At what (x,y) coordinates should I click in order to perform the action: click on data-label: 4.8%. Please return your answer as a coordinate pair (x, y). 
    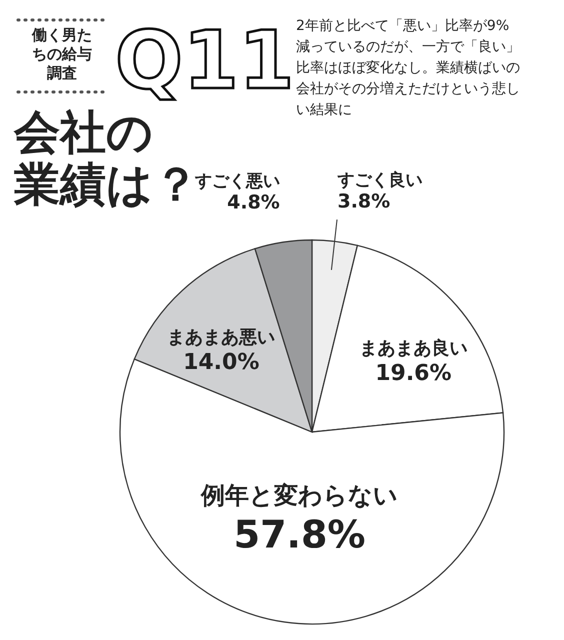
    Looking at the image, I should click on (253, 203).